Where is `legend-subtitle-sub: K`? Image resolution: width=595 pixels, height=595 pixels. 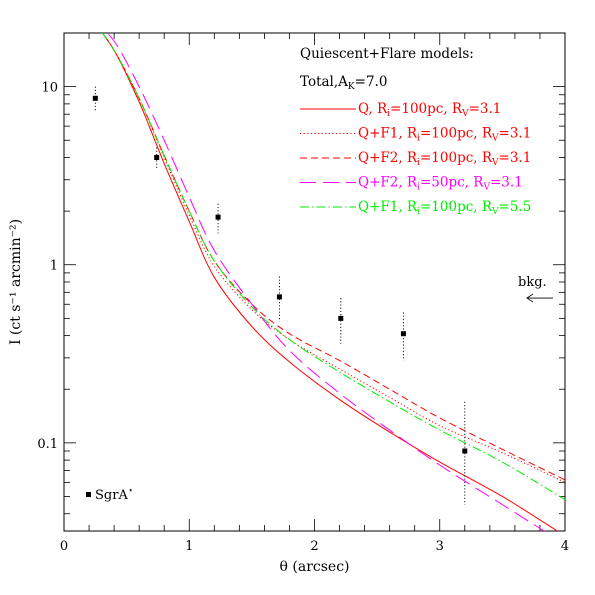
legend-subtitle-sub: K is located at coordinates (351, 87).